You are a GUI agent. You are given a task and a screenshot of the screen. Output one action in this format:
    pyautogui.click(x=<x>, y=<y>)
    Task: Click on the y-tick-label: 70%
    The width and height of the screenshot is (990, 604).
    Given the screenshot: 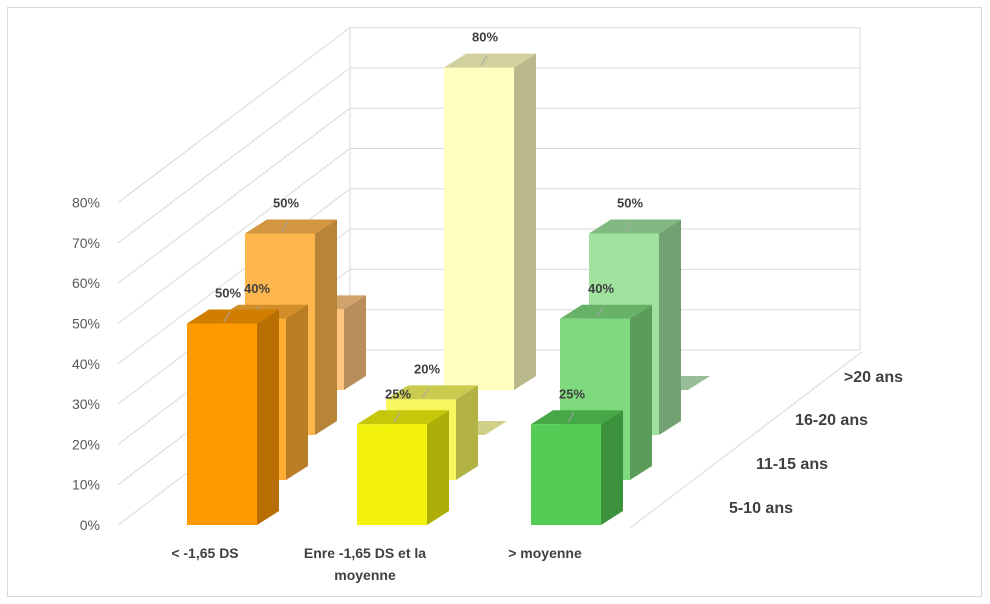 What is the action you would take?
    pyautogui.click(x=86, y=243)
    